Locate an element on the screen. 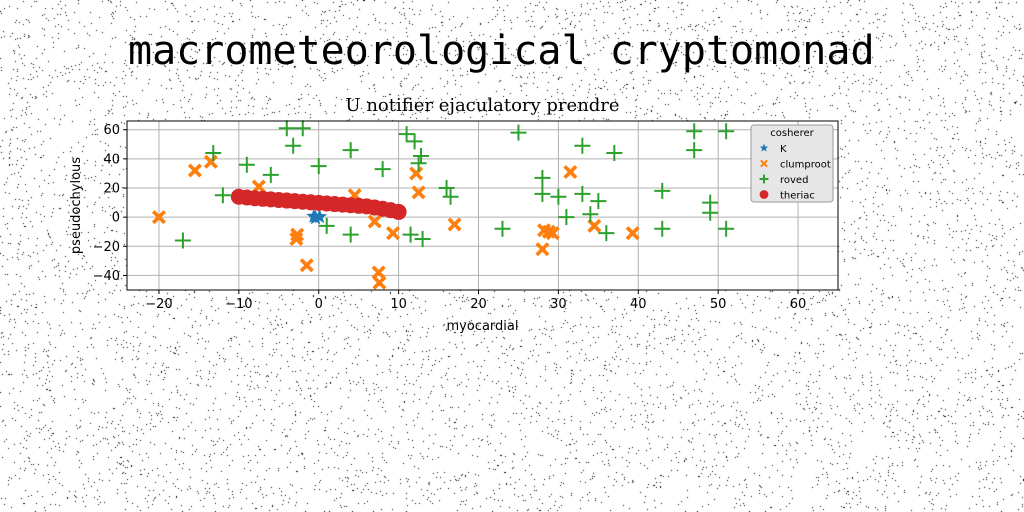 The width and height of the screenshot is (1024, 512). legend-title: cosherer is located at coordinates (792, 133).